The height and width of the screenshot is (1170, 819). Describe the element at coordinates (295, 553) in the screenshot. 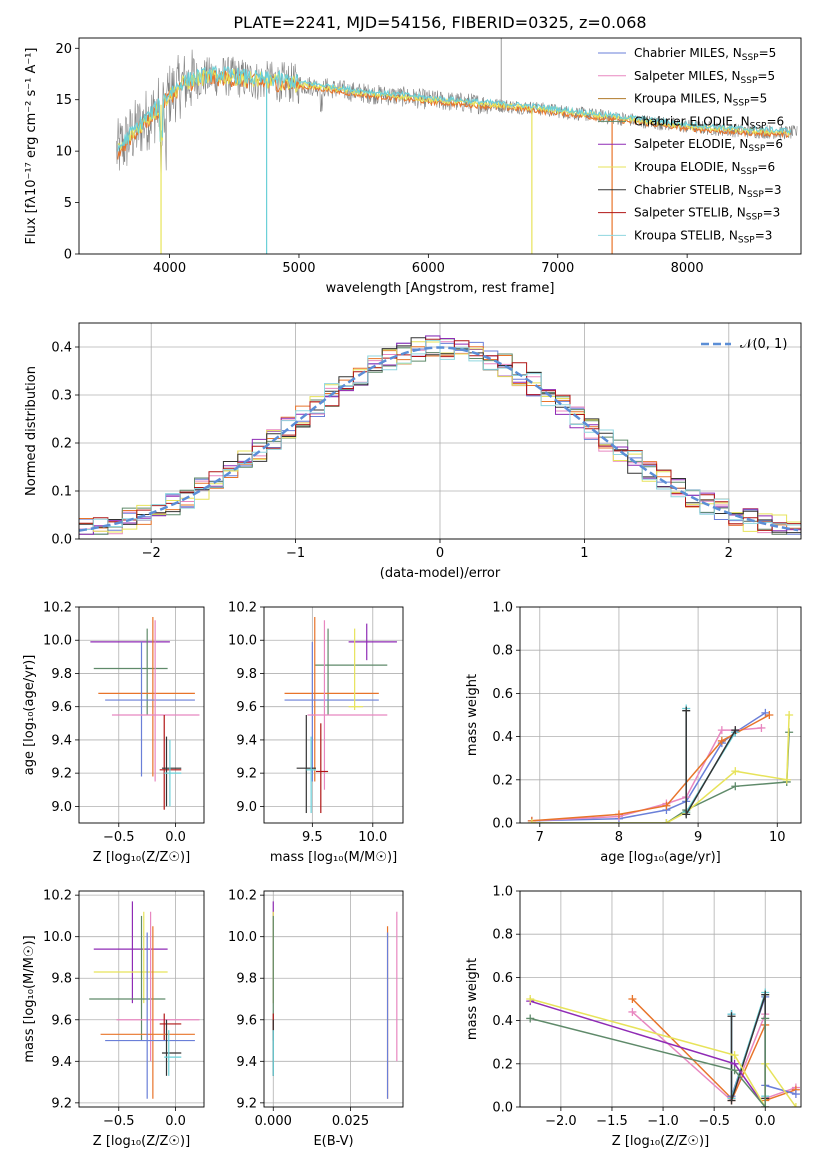

I see `x-tick-label: −1` at that location.